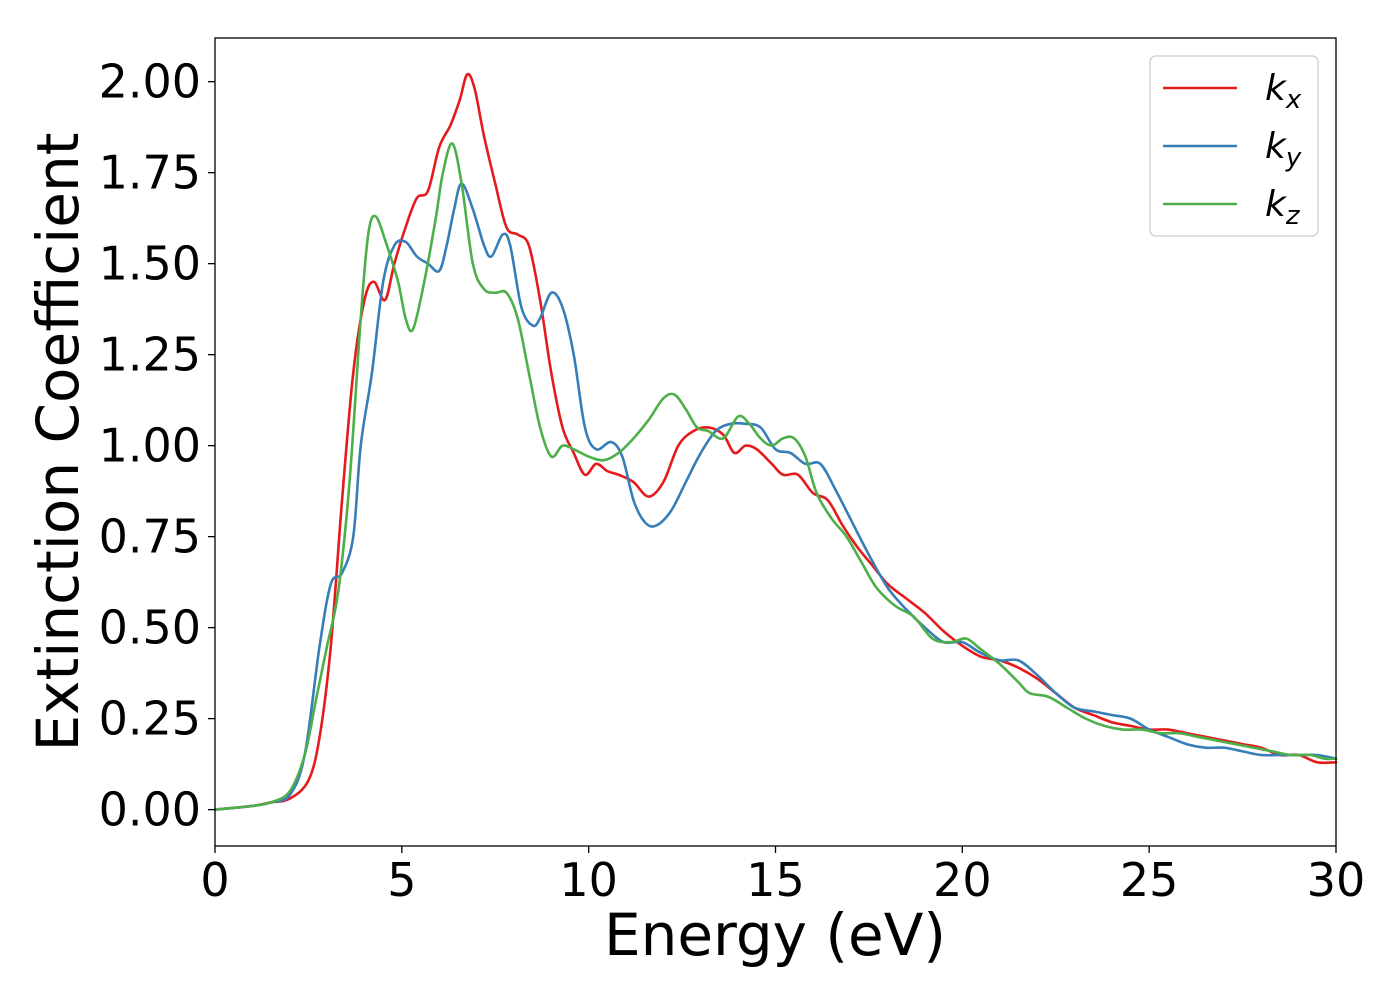 The height and width of the screenshot is (1000, 1400). Describe the element at coordinates (150, 719) in the screenshot. I see `y-tick-label: 0.25` at that location.